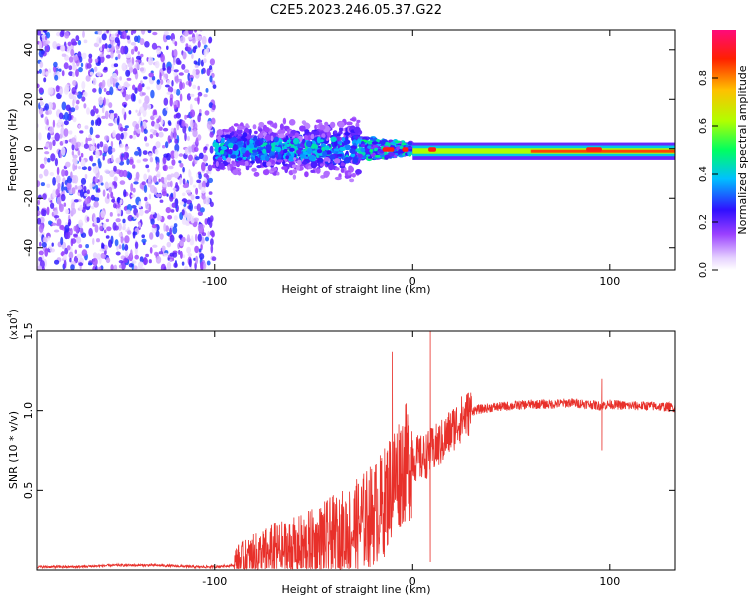 The image size is (750, 600). Describe the element at coordinates (412, 581) in the screenshot. I see `snr-x-tick-label: 0` at that location.